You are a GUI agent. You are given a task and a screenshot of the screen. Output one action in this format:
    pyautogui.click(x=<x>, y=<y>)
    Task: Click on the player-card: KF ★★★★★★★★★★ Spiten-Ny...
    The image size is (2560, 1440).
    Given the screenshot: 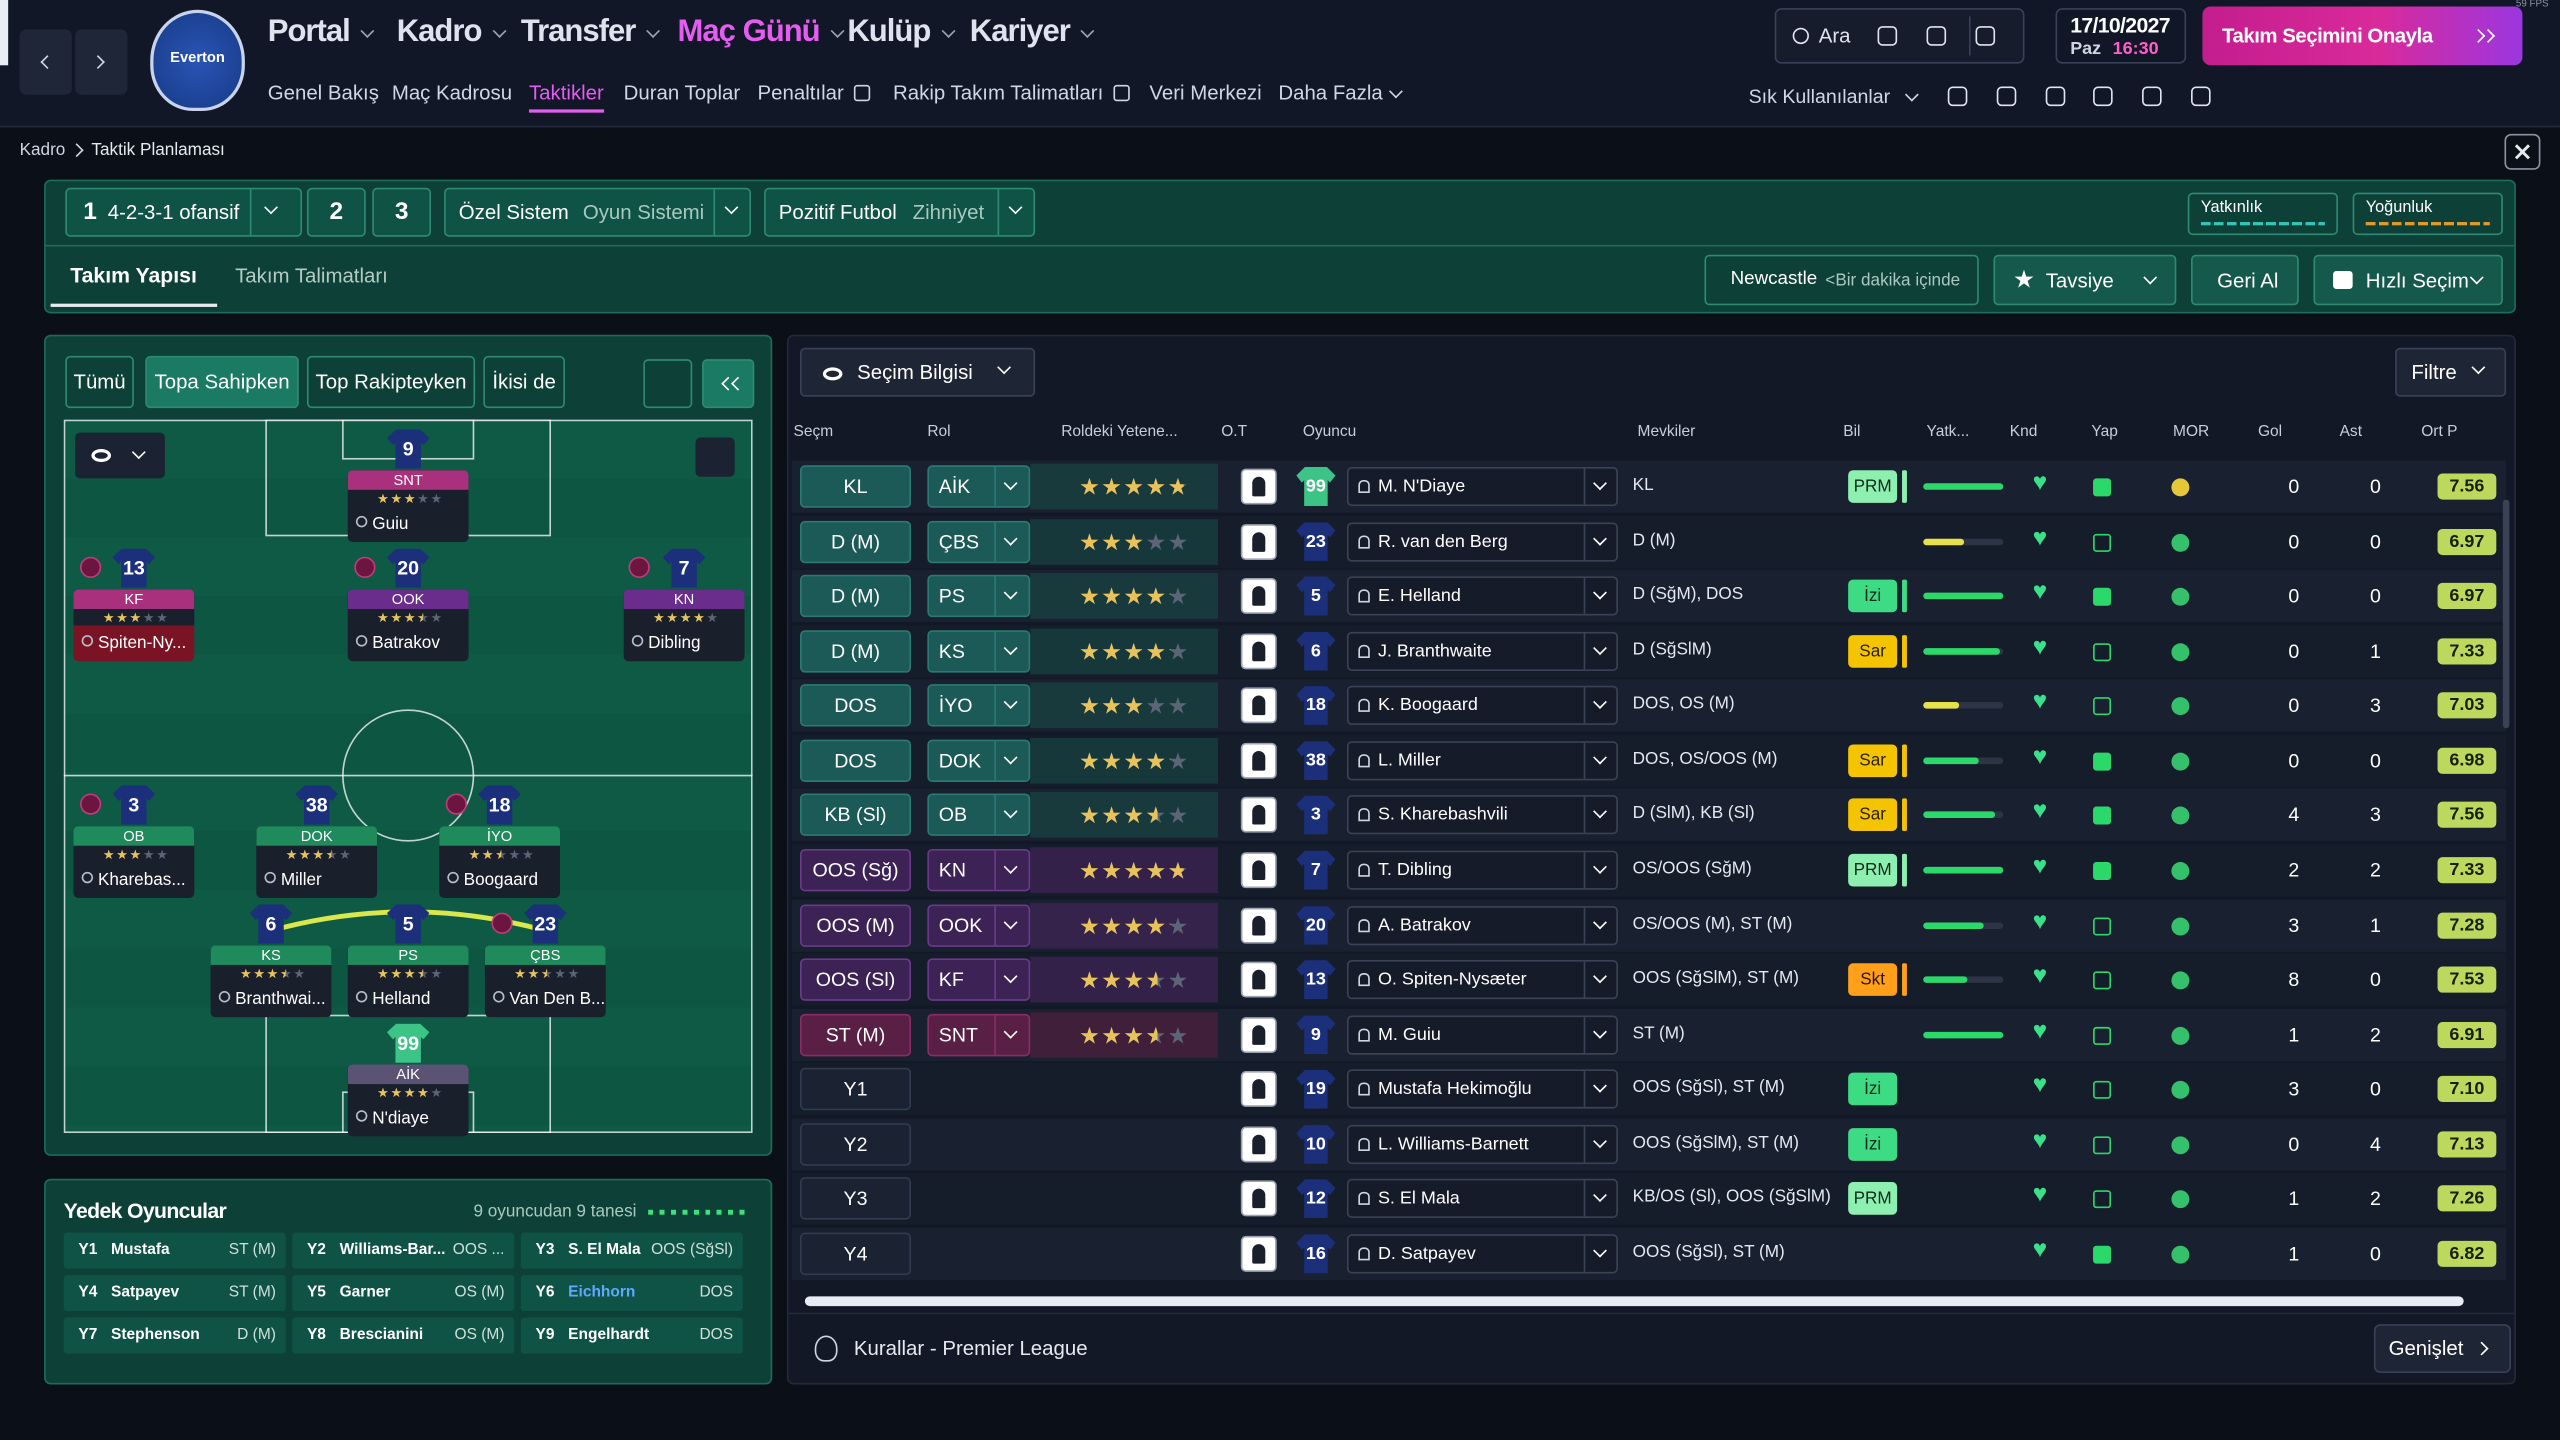 What is the action you would take?
    pyautogui.click(x=134, y=625)
    